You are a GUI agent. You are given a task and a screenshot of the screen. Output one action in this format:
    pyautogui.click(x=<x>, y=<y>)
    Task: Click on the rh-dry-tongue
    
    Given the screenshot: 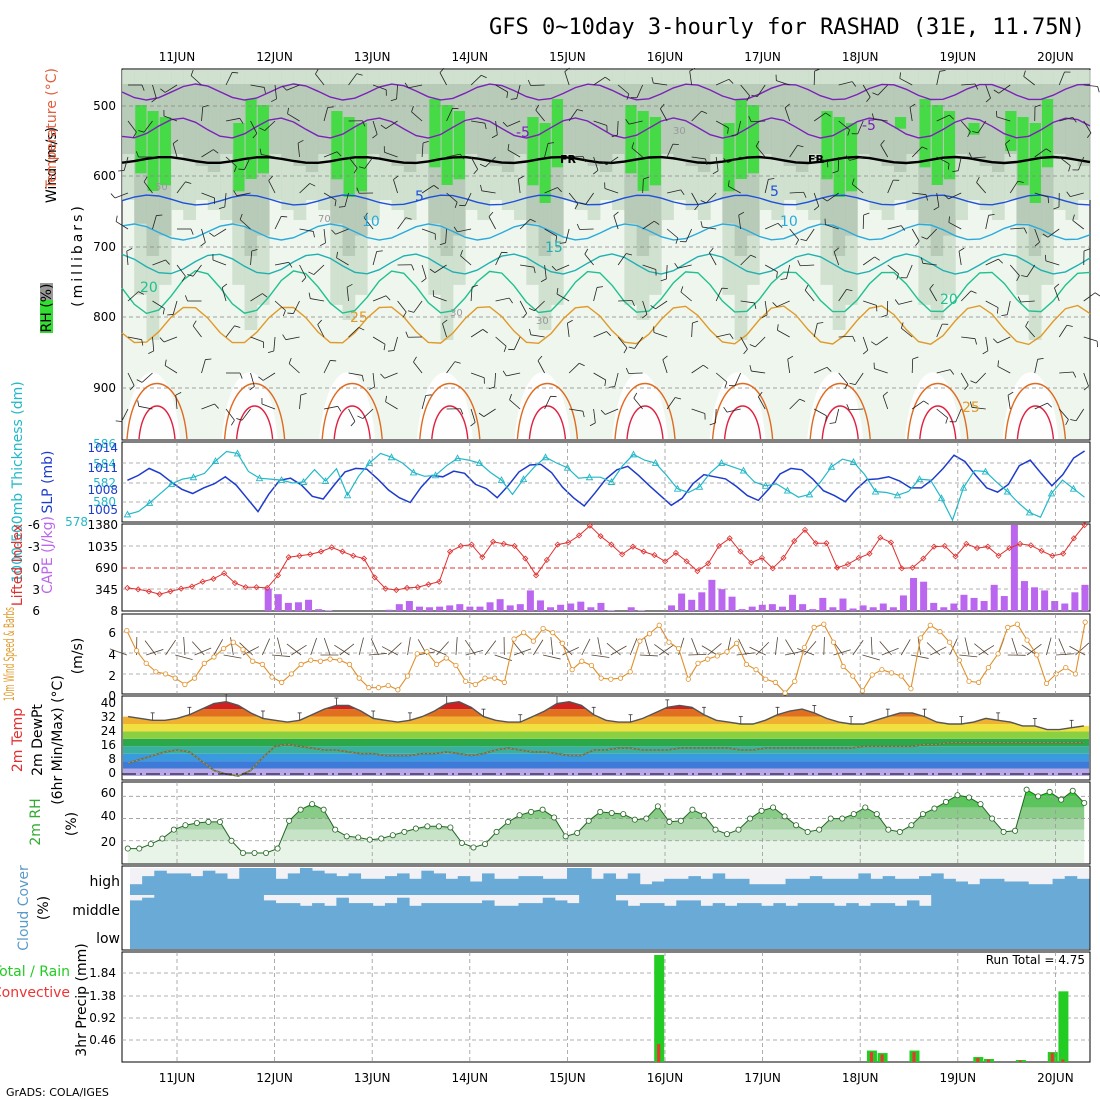 What is the action you would take?
    pyautogui.click(x=444, y=405)
    